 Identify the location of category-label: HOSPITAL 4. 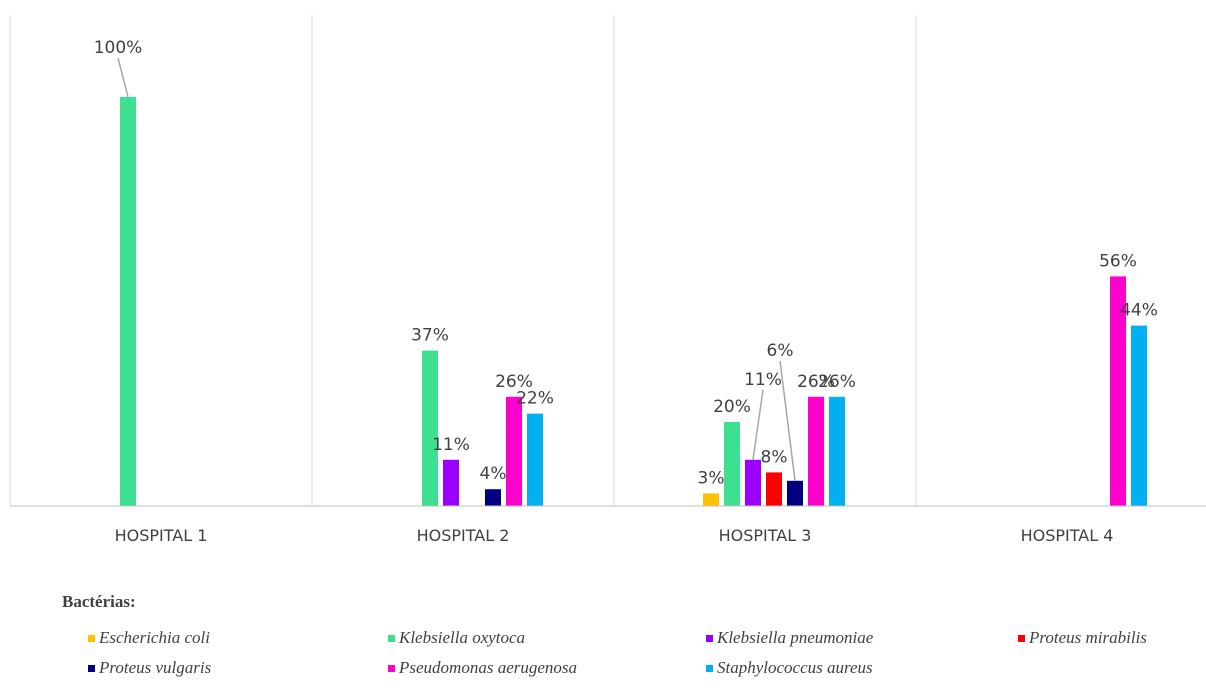
(1067, 535).